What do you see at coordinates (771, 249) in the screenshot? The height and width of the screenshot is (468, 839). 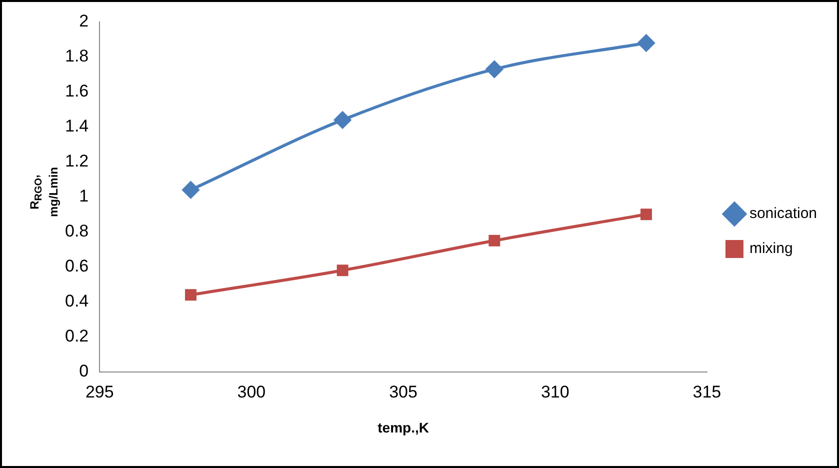 I see `legend-label: mixing` at bounding box center [771, 249].